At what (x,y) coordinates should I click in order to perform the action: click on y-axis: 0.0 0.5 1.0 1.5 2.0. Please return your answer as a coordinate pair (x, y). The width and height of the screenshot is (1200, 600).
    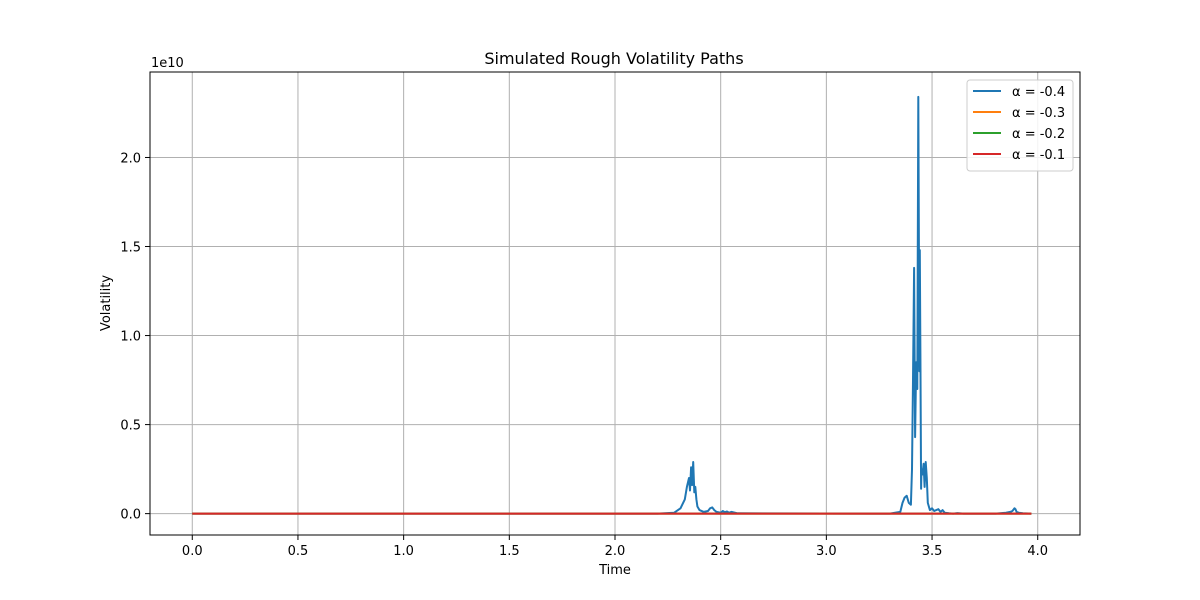
    Looking at the image, I should click on (135, 337).